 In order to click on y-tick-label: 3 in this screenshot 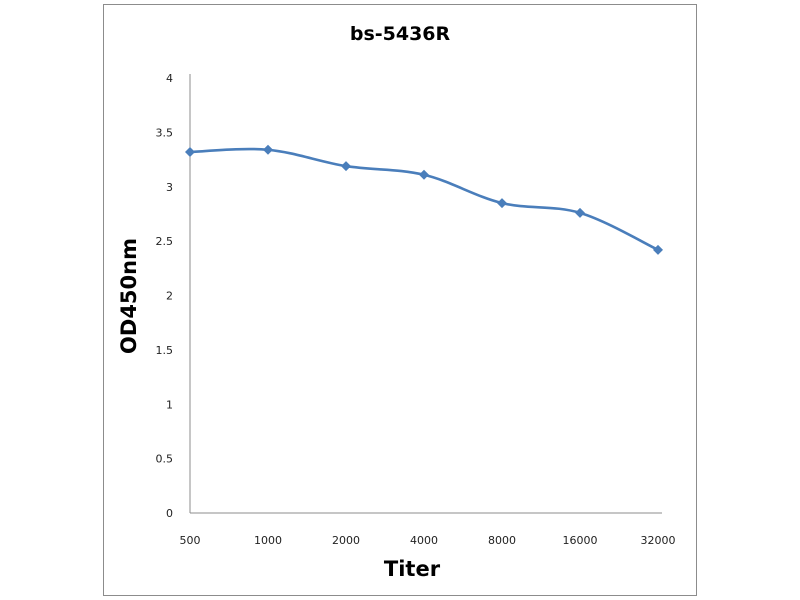, I will do `click(169, 187)`.